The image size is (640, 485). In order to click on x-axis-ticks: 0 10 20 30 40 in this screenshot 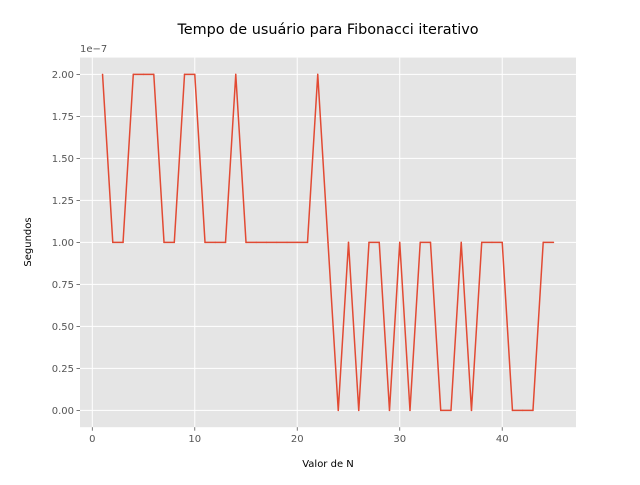, I will do `click(299, 436)`.